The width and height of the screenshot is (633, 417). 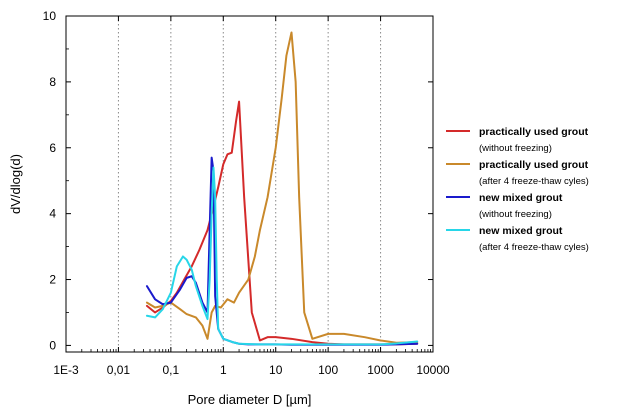 What do you see at coordinates (52, 82) in the screenshot?
I see `y-tick-label: 8` at bounding box center [52, 82].